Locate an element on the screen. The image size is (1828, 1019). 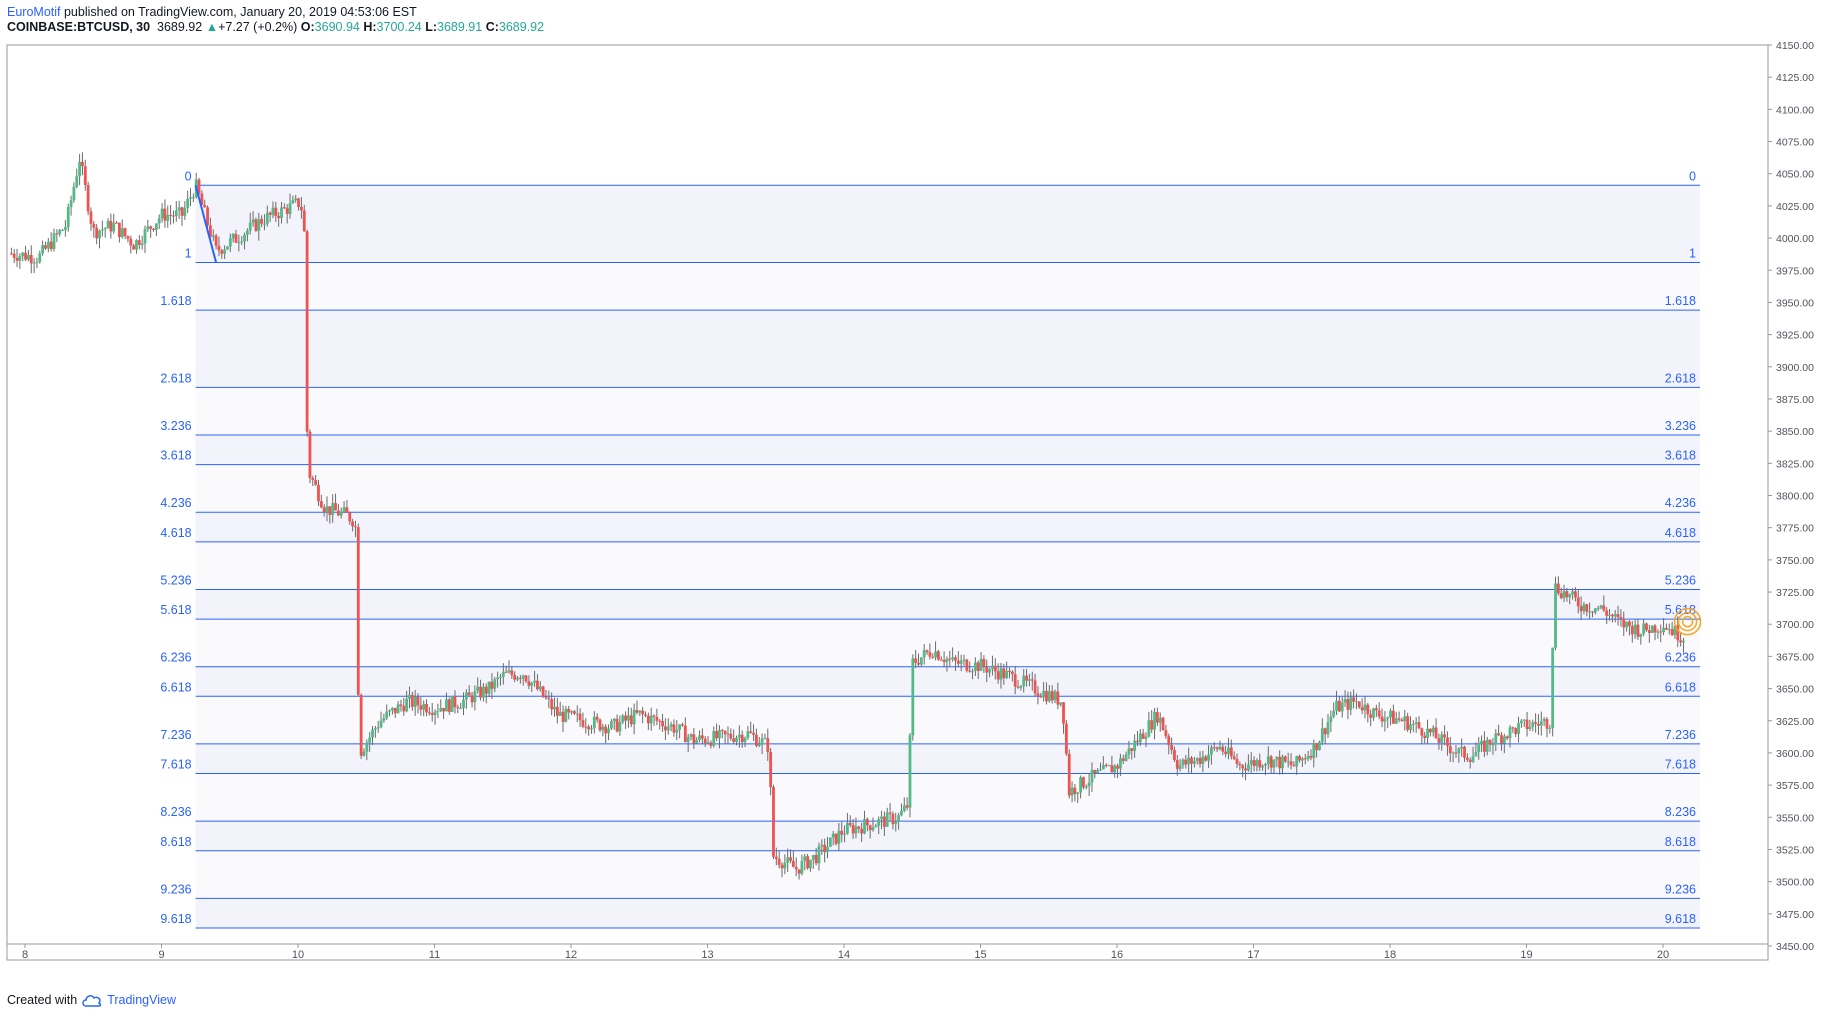
created-with-label: Created with is located at coordinates (42, 1000).